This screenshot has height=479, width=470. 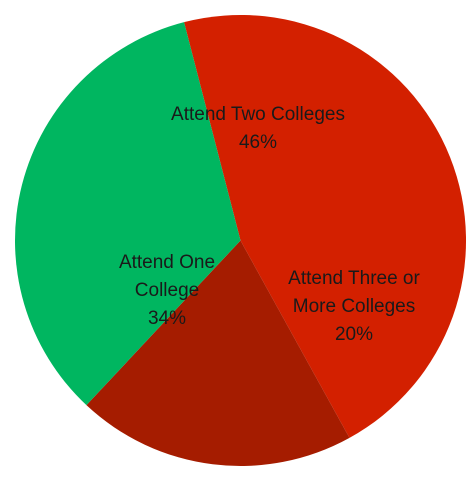 I want to click on slice-category-label: More Colleges, so click(x=354, y=306).